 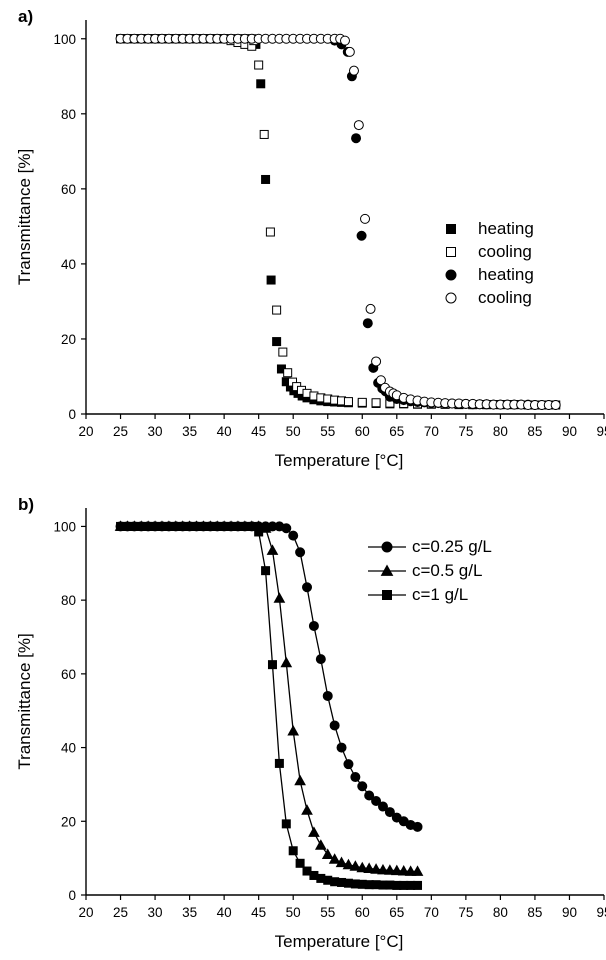 What do you see at coordinates (189, 431) in the screenshot?
I see `x-tick-label: 35` at bounding box center [189, 431].